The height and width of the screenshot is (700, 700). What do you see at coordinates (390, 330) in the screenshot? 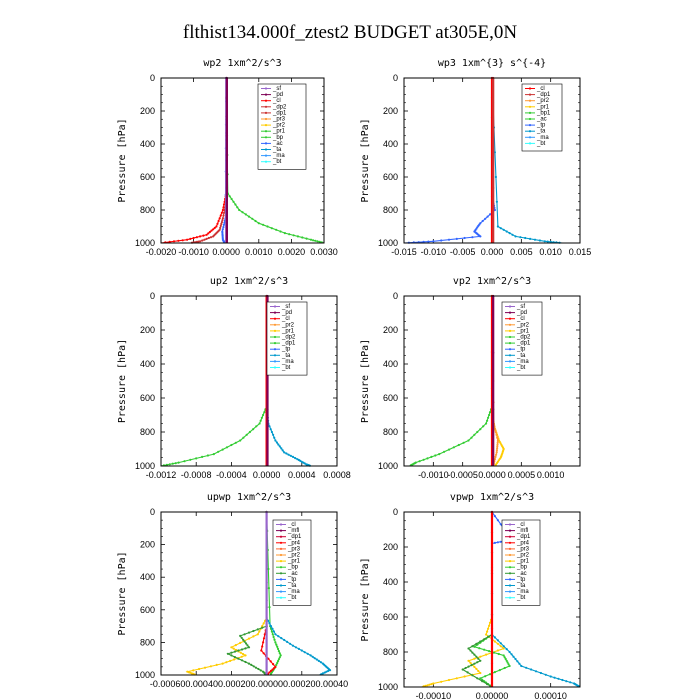
I see `y-tick-label: 200` at bounding box center [390, 330].